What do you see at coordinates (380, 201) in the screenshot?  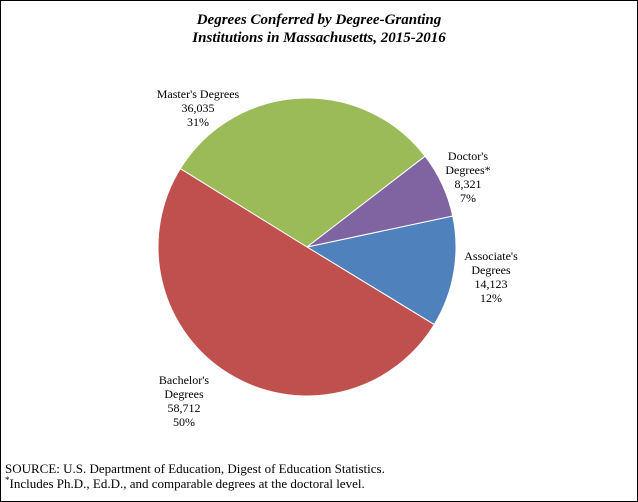 I see `pie-slice-doctors` at bounding box center [380, 201].